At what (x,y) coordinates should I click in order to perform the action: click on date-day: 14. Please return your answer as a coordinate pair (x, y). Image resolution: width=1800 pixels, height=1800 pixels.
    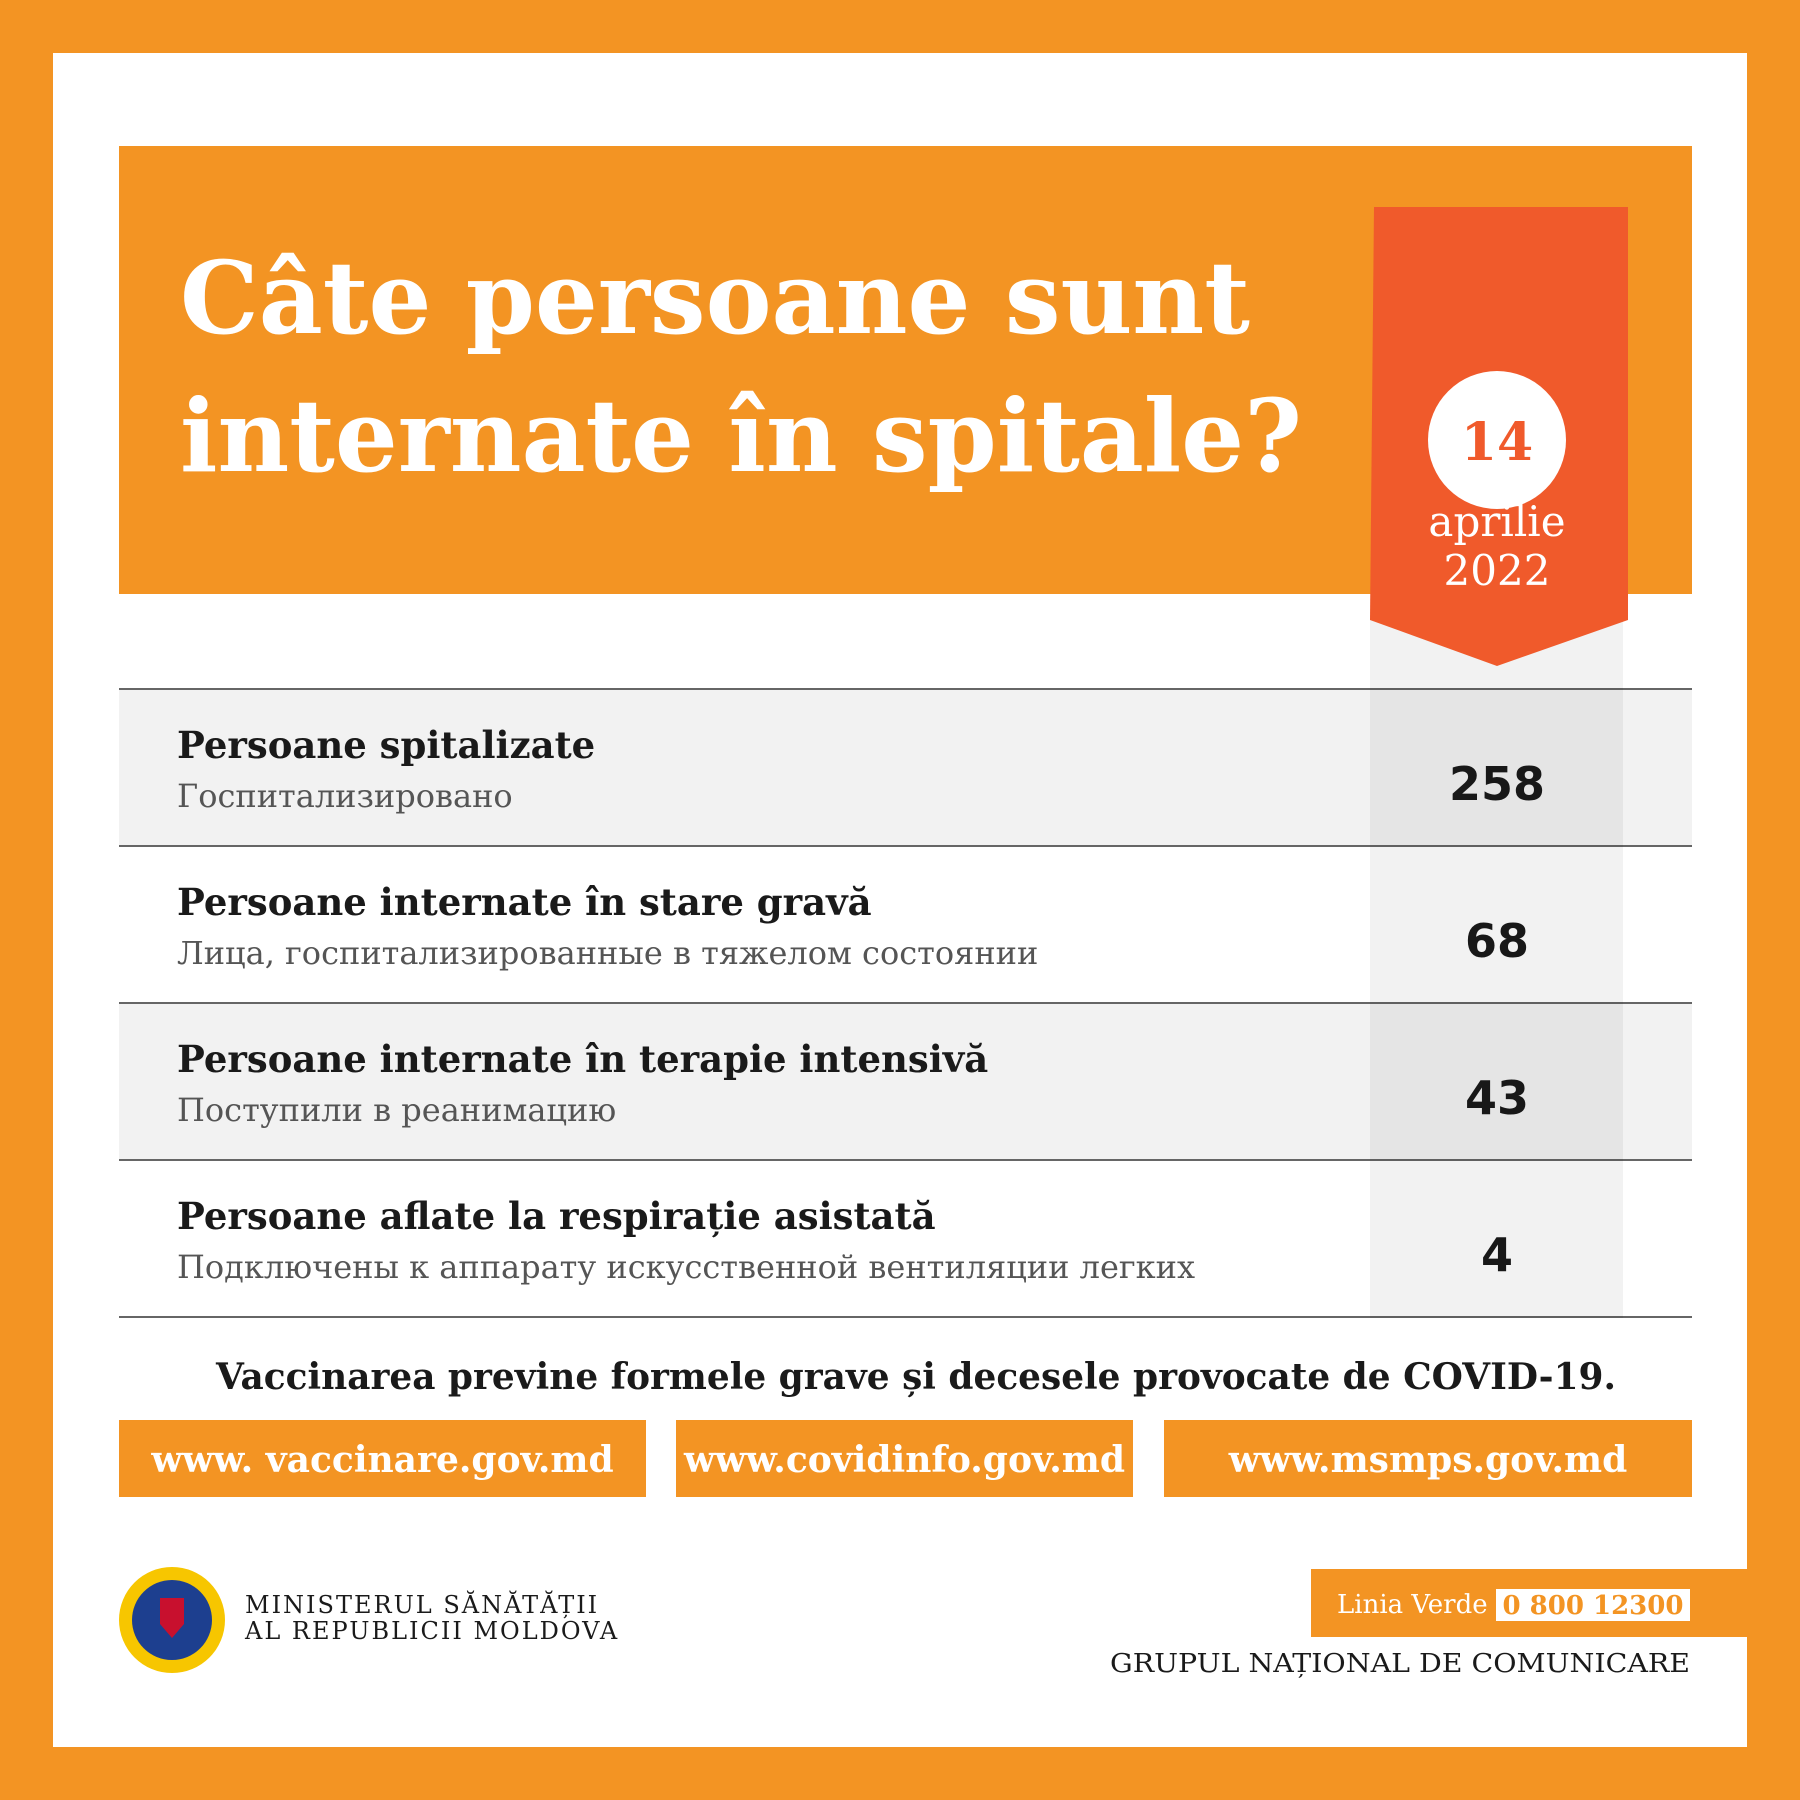
    Looking at the image, I should click on (1497, 442).